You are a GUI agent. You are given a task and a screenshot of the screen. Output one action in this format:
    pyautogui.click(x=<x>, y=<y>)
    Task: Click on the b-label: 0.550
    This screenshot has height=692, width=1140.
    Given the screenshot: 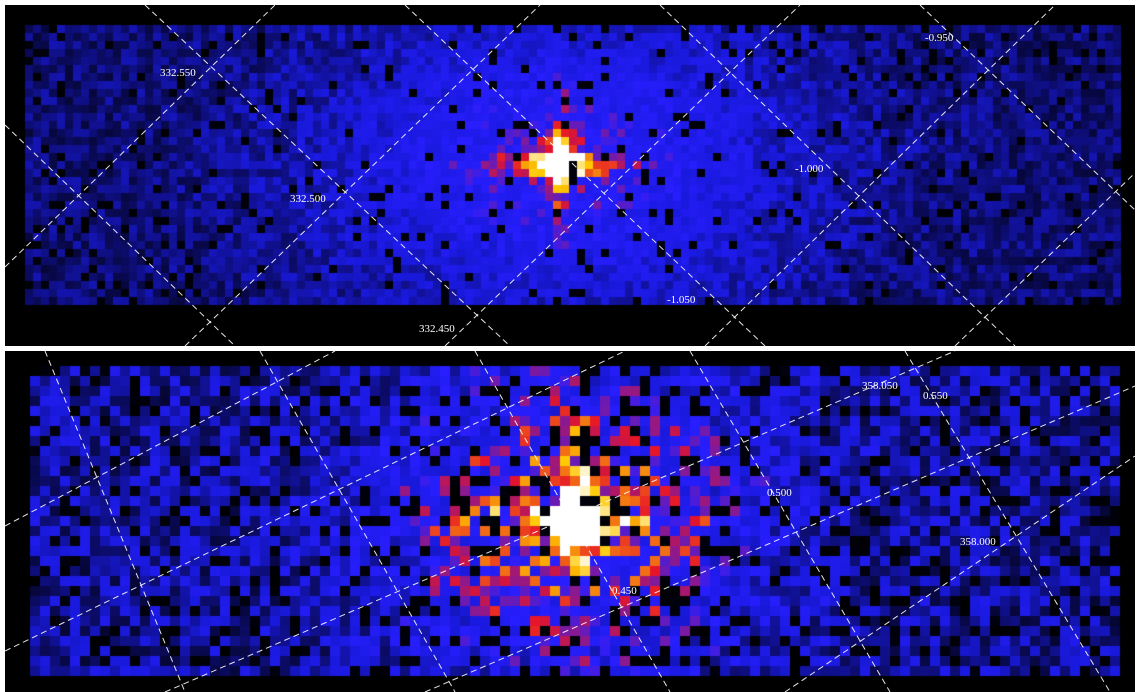 What is the action you would take?
    pyautogui.click(x=935, y=396)
    